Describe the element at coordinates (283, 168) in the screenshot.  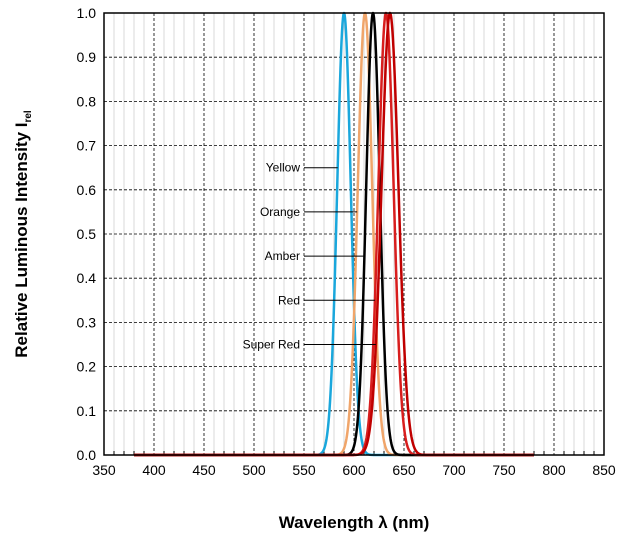
I see `callout-label-yellow: Yellow` at that location.